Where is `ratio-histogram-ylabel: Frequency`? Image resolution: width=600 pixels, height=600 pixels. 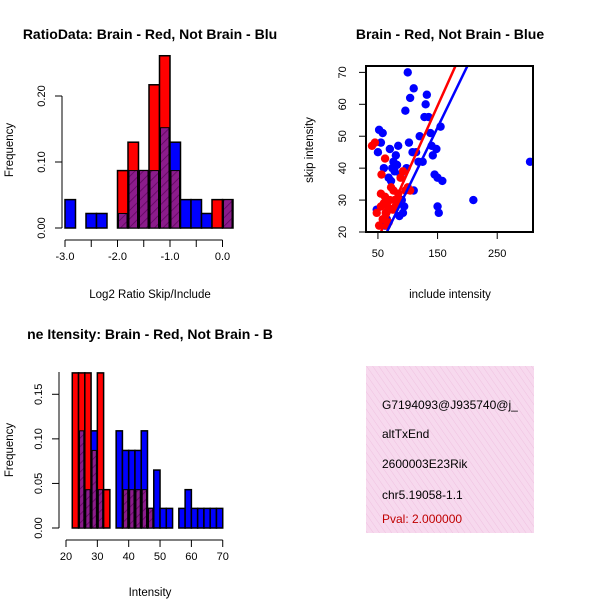
ratio-histogram-ylabel: Frequency is located at coordinates (10, 150).